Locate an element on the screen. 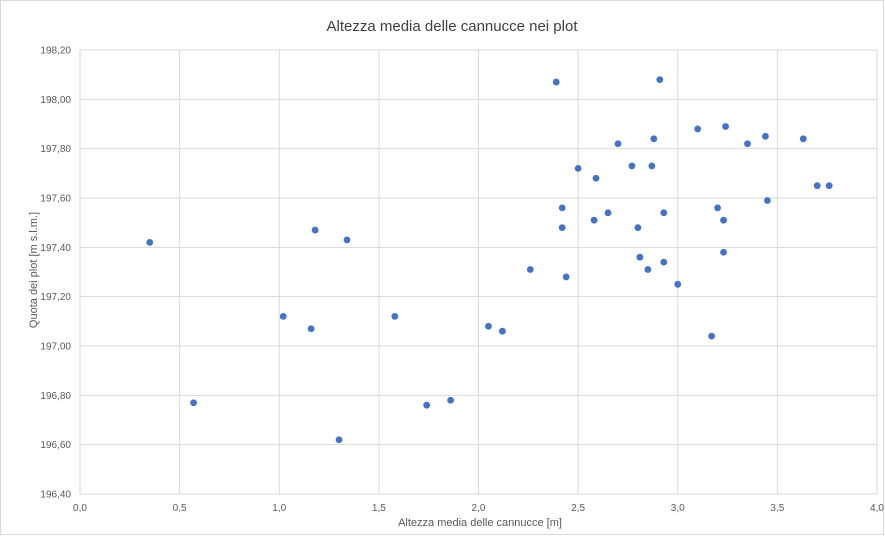 This screenshot has height=536, width=885. x-tick-label: 4,0 is located at coordinates (877, 508).